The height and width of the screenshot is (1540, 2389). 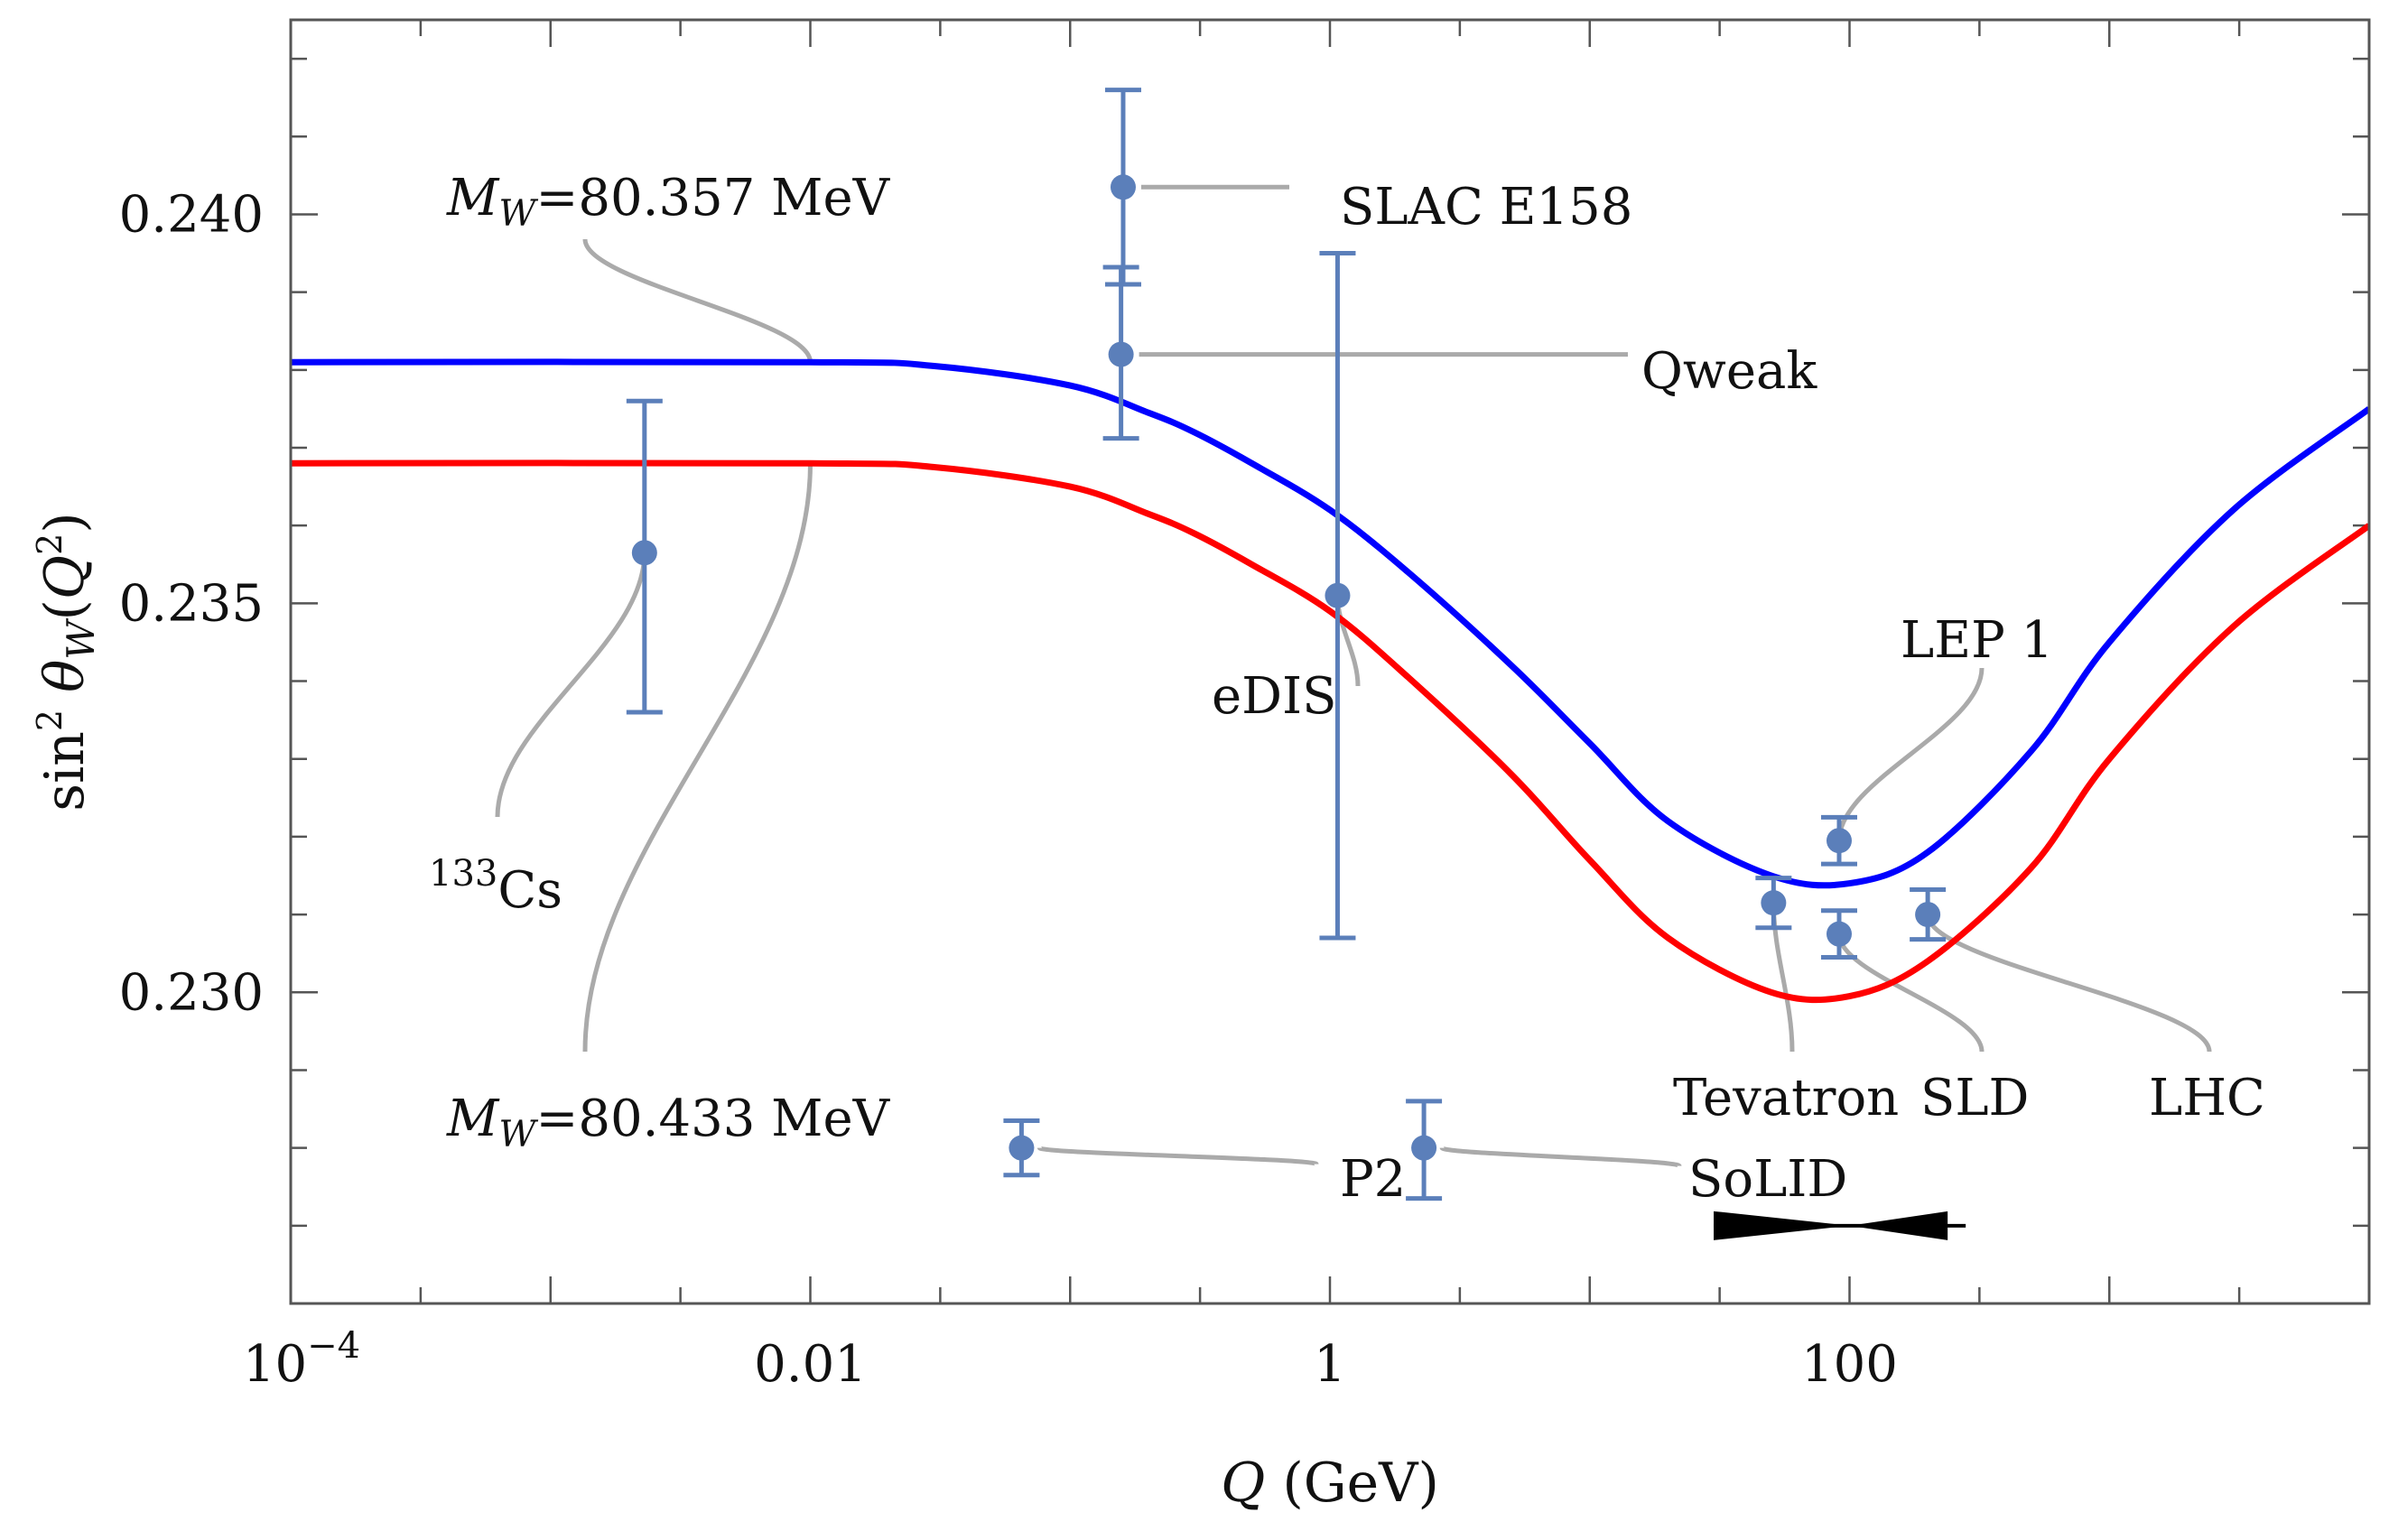 What do you see at coordinates (191, 603) in the screenshot?
I see `y-tick-label: 0.235` at bounding box center [191, 603].